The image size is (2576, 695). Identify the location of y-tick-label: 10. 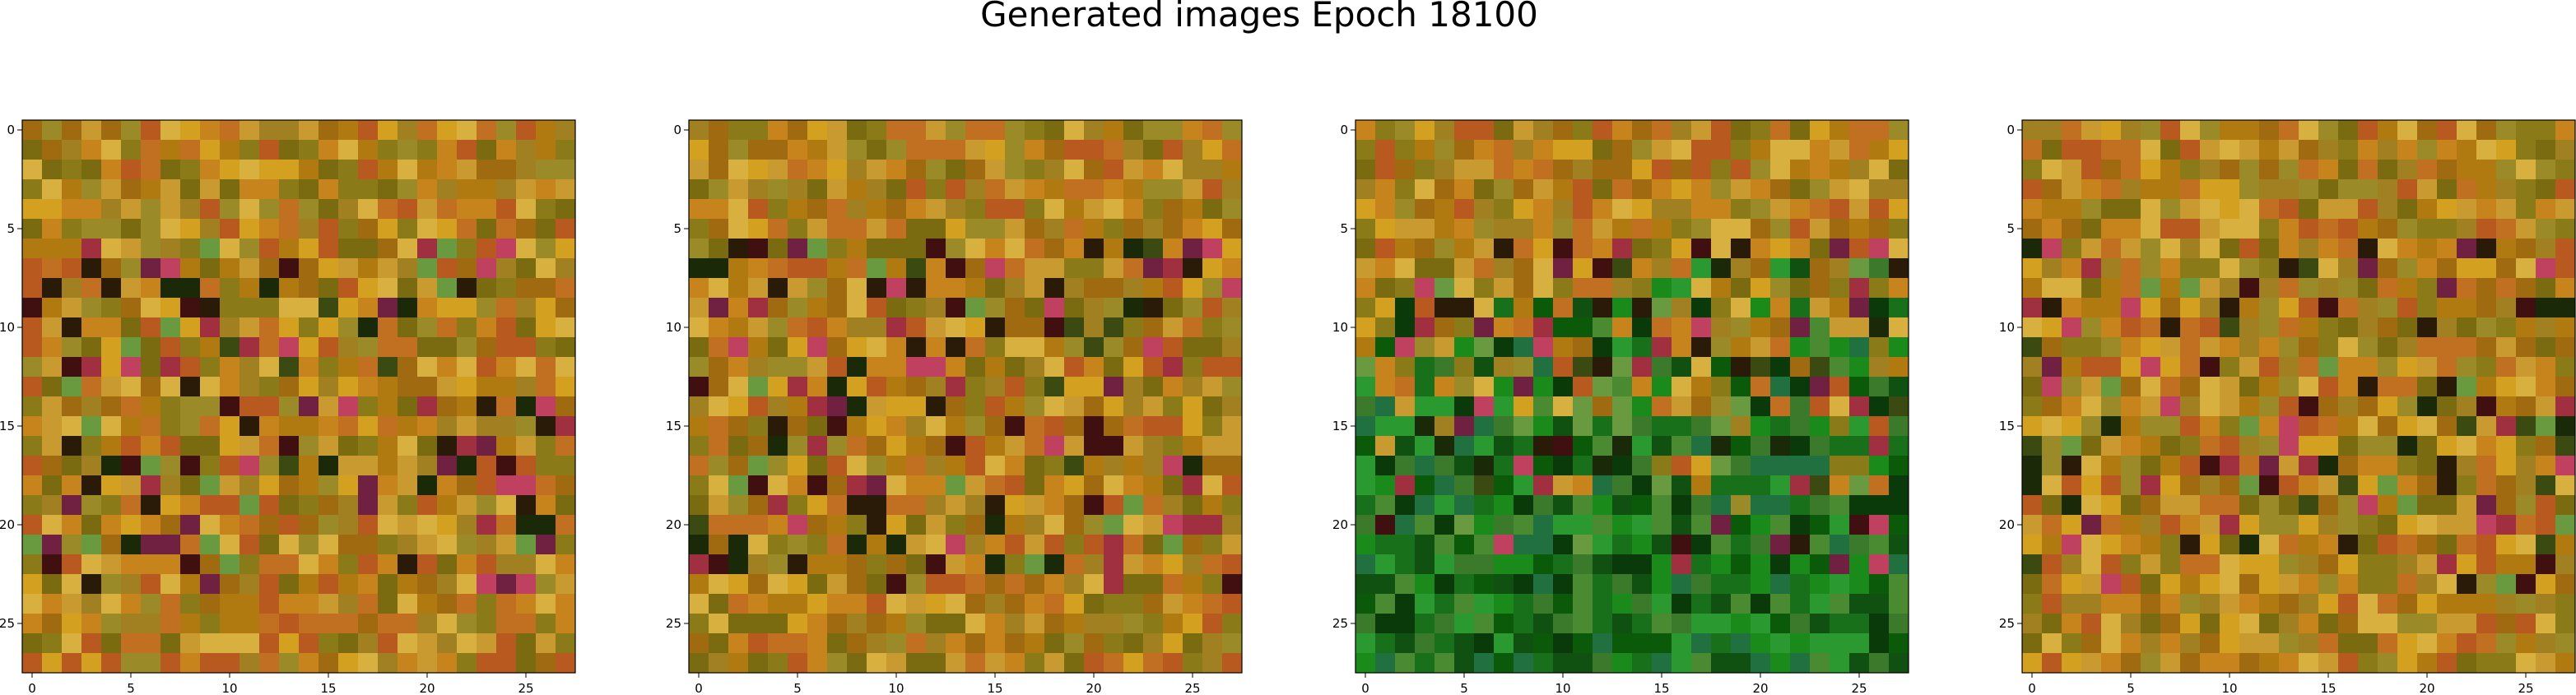
(7, 327).